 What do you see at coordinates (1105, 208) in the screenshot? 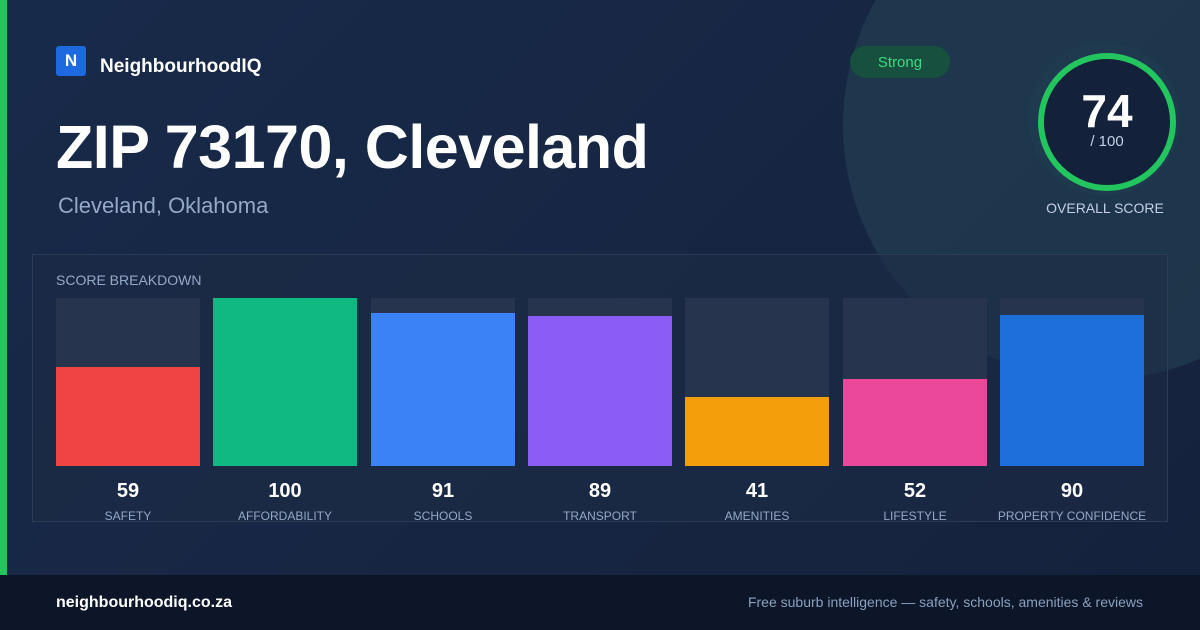
I see `overall-score-label: OVERALL SCORE` at bounding box center [1105, 208].